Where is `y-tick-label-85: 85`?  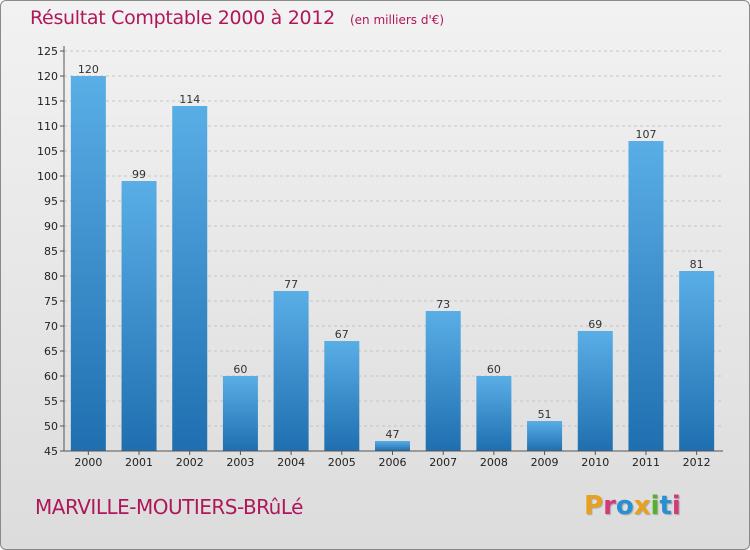
y-tick-label-85: 85 is located at coordinates (51, 251).